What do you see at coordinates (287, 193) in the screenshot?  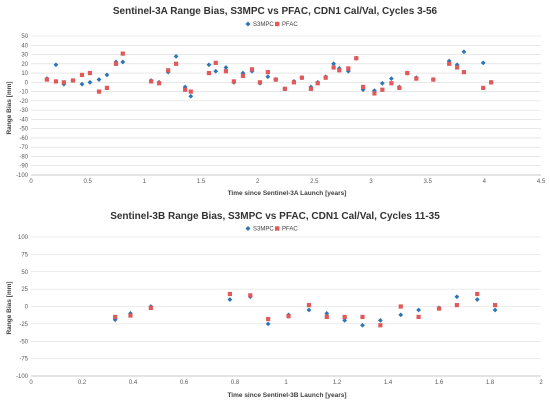 I see `x-axis-label: Time since Sentinel-3A Launch [years]` at bounding box center [287, 193].